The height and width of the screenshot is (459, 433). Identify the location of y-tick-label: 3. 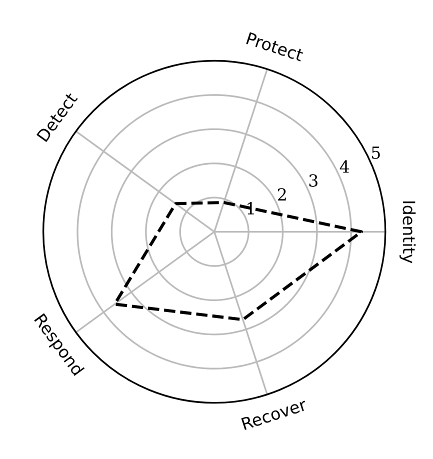
(313, 180).